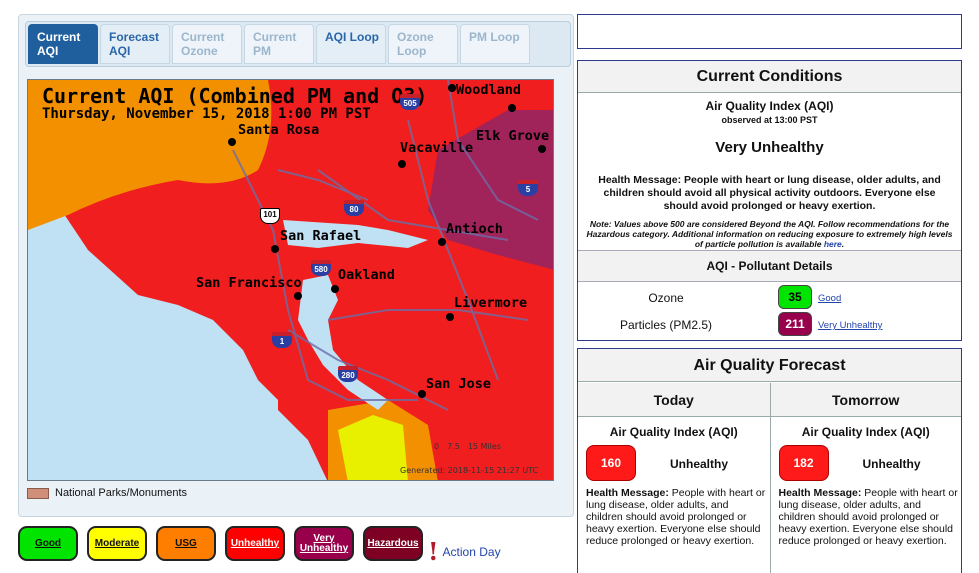 This screenshot has height=573, width=979. Describe the element at coordinates (528, 188) in the screenshot. I see `highway-5-icon: 5` at that location.